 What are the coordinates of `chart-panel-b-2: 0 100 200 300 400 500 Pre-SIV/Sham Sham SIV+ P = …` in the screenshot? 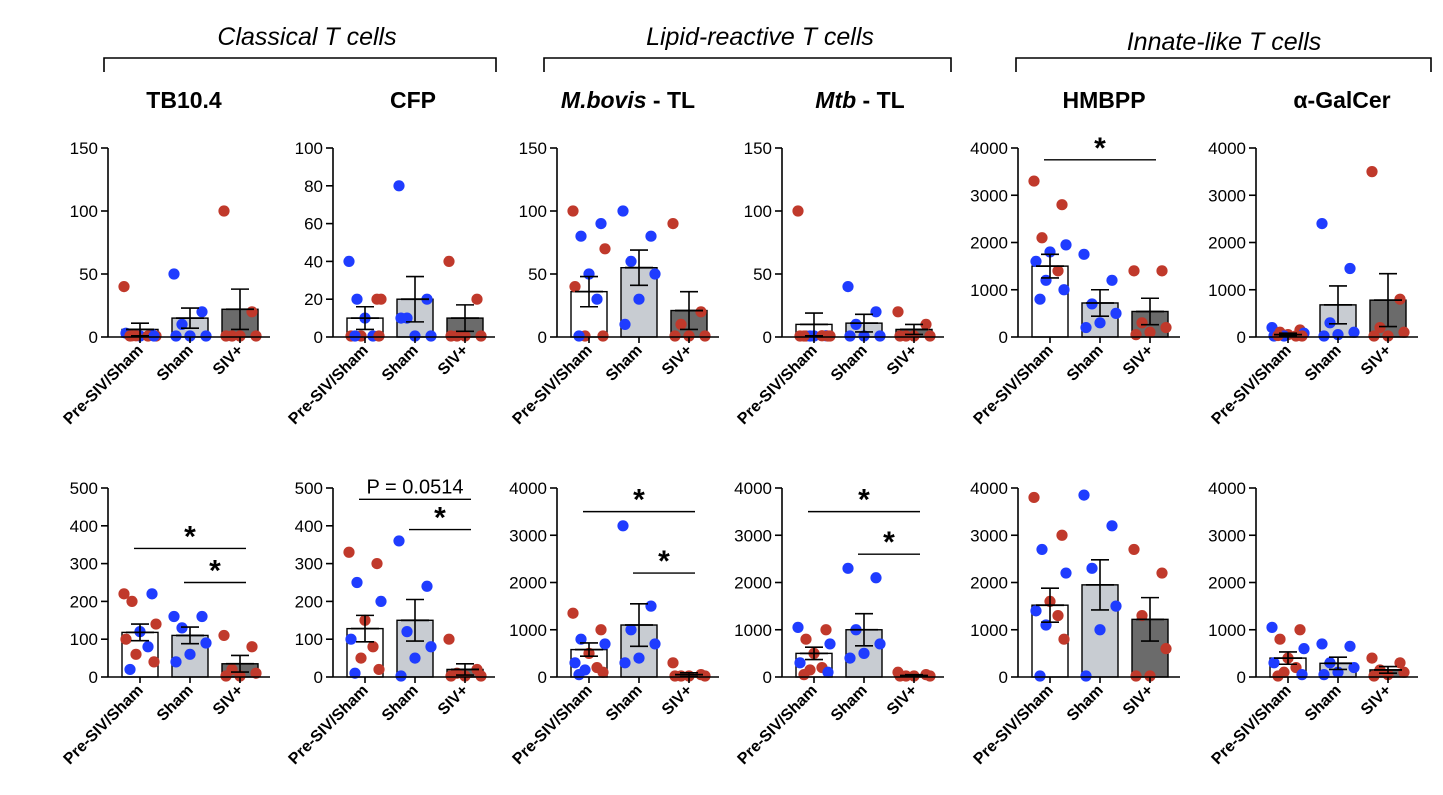 It's located at (390, 622).